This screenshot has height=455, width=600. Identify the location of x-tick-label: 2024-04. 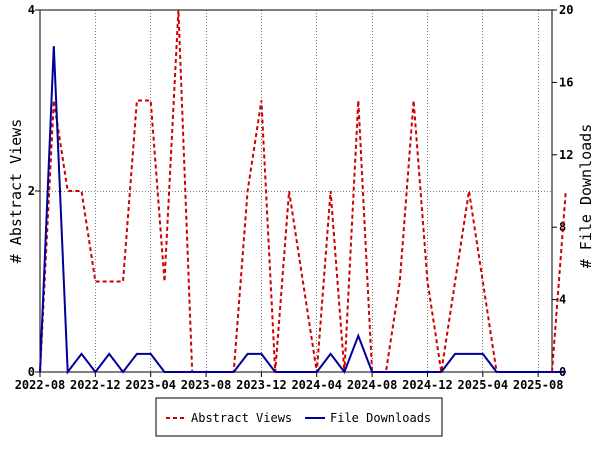
(316, 385).